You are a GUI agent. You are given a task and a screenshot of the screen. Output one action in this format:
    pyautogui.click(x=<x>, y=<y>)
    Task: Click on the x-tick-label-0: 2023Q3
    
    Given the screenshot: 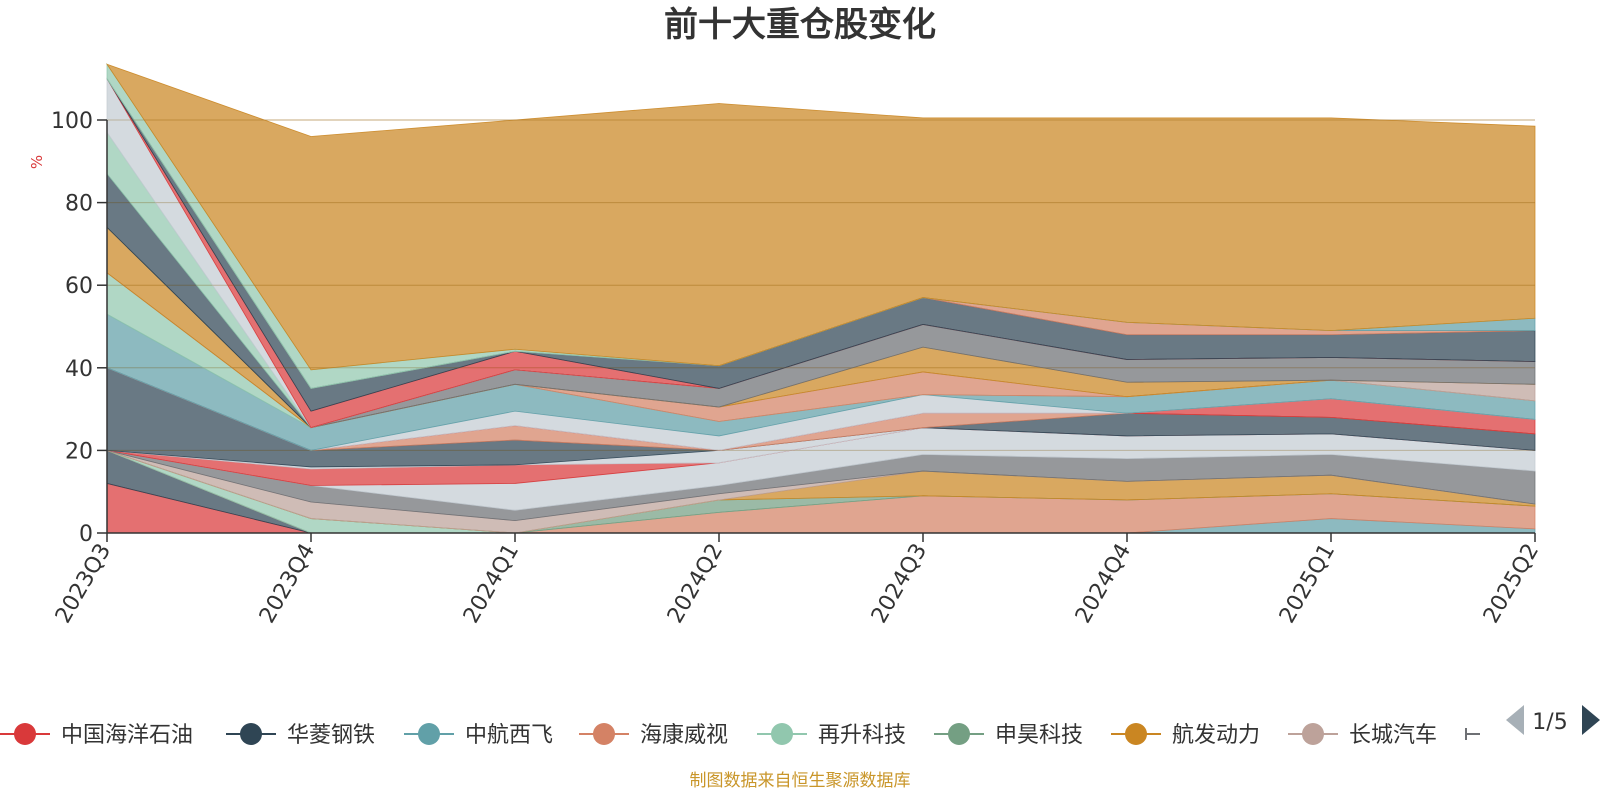 What is the action you would take?
    pyautogui.click(x=83, y=584)
    